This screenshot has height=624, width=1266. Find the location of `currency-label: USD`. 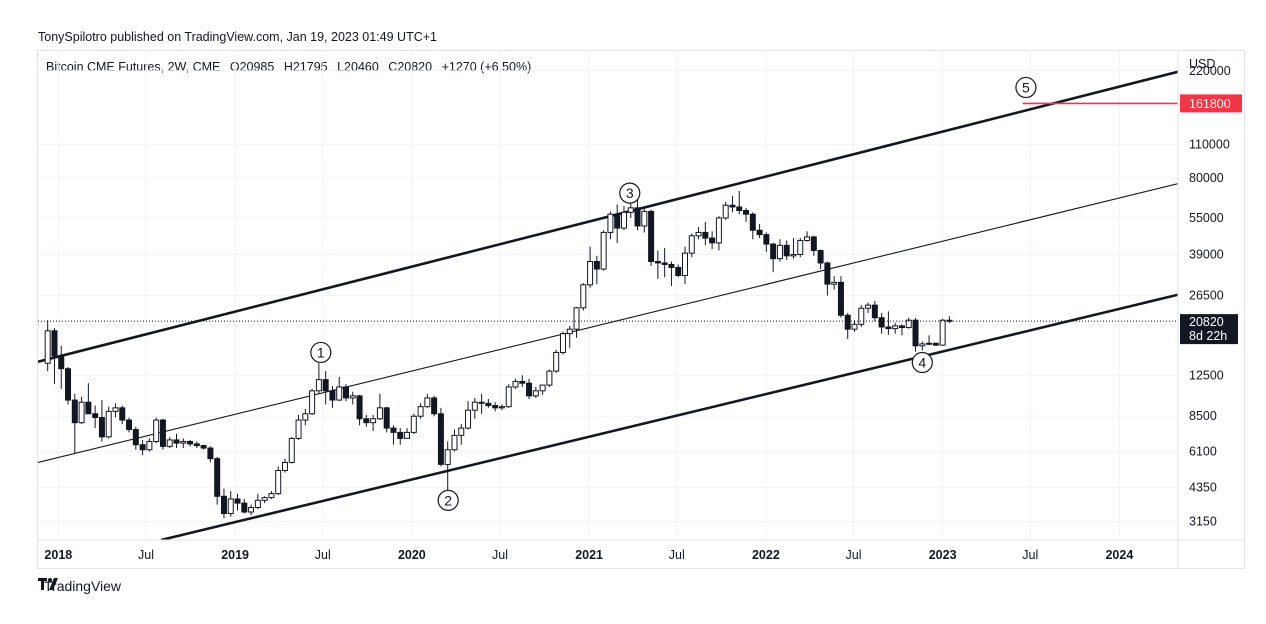

currency-label: USD is located at coordinates (1202, 64).